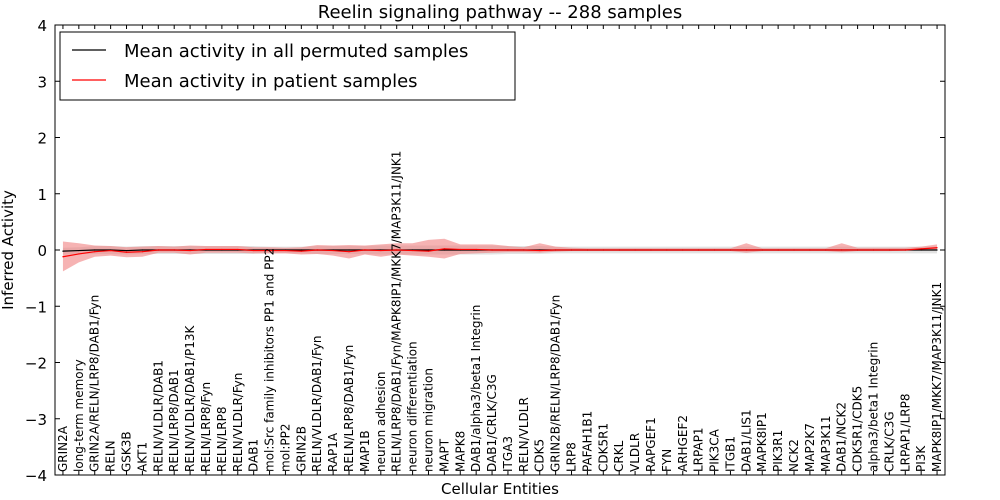  What do you see at coordinates (301, 449) in the screenshot?
I see `category-label-15: GRIN2B` at bounding box center [301, 449].